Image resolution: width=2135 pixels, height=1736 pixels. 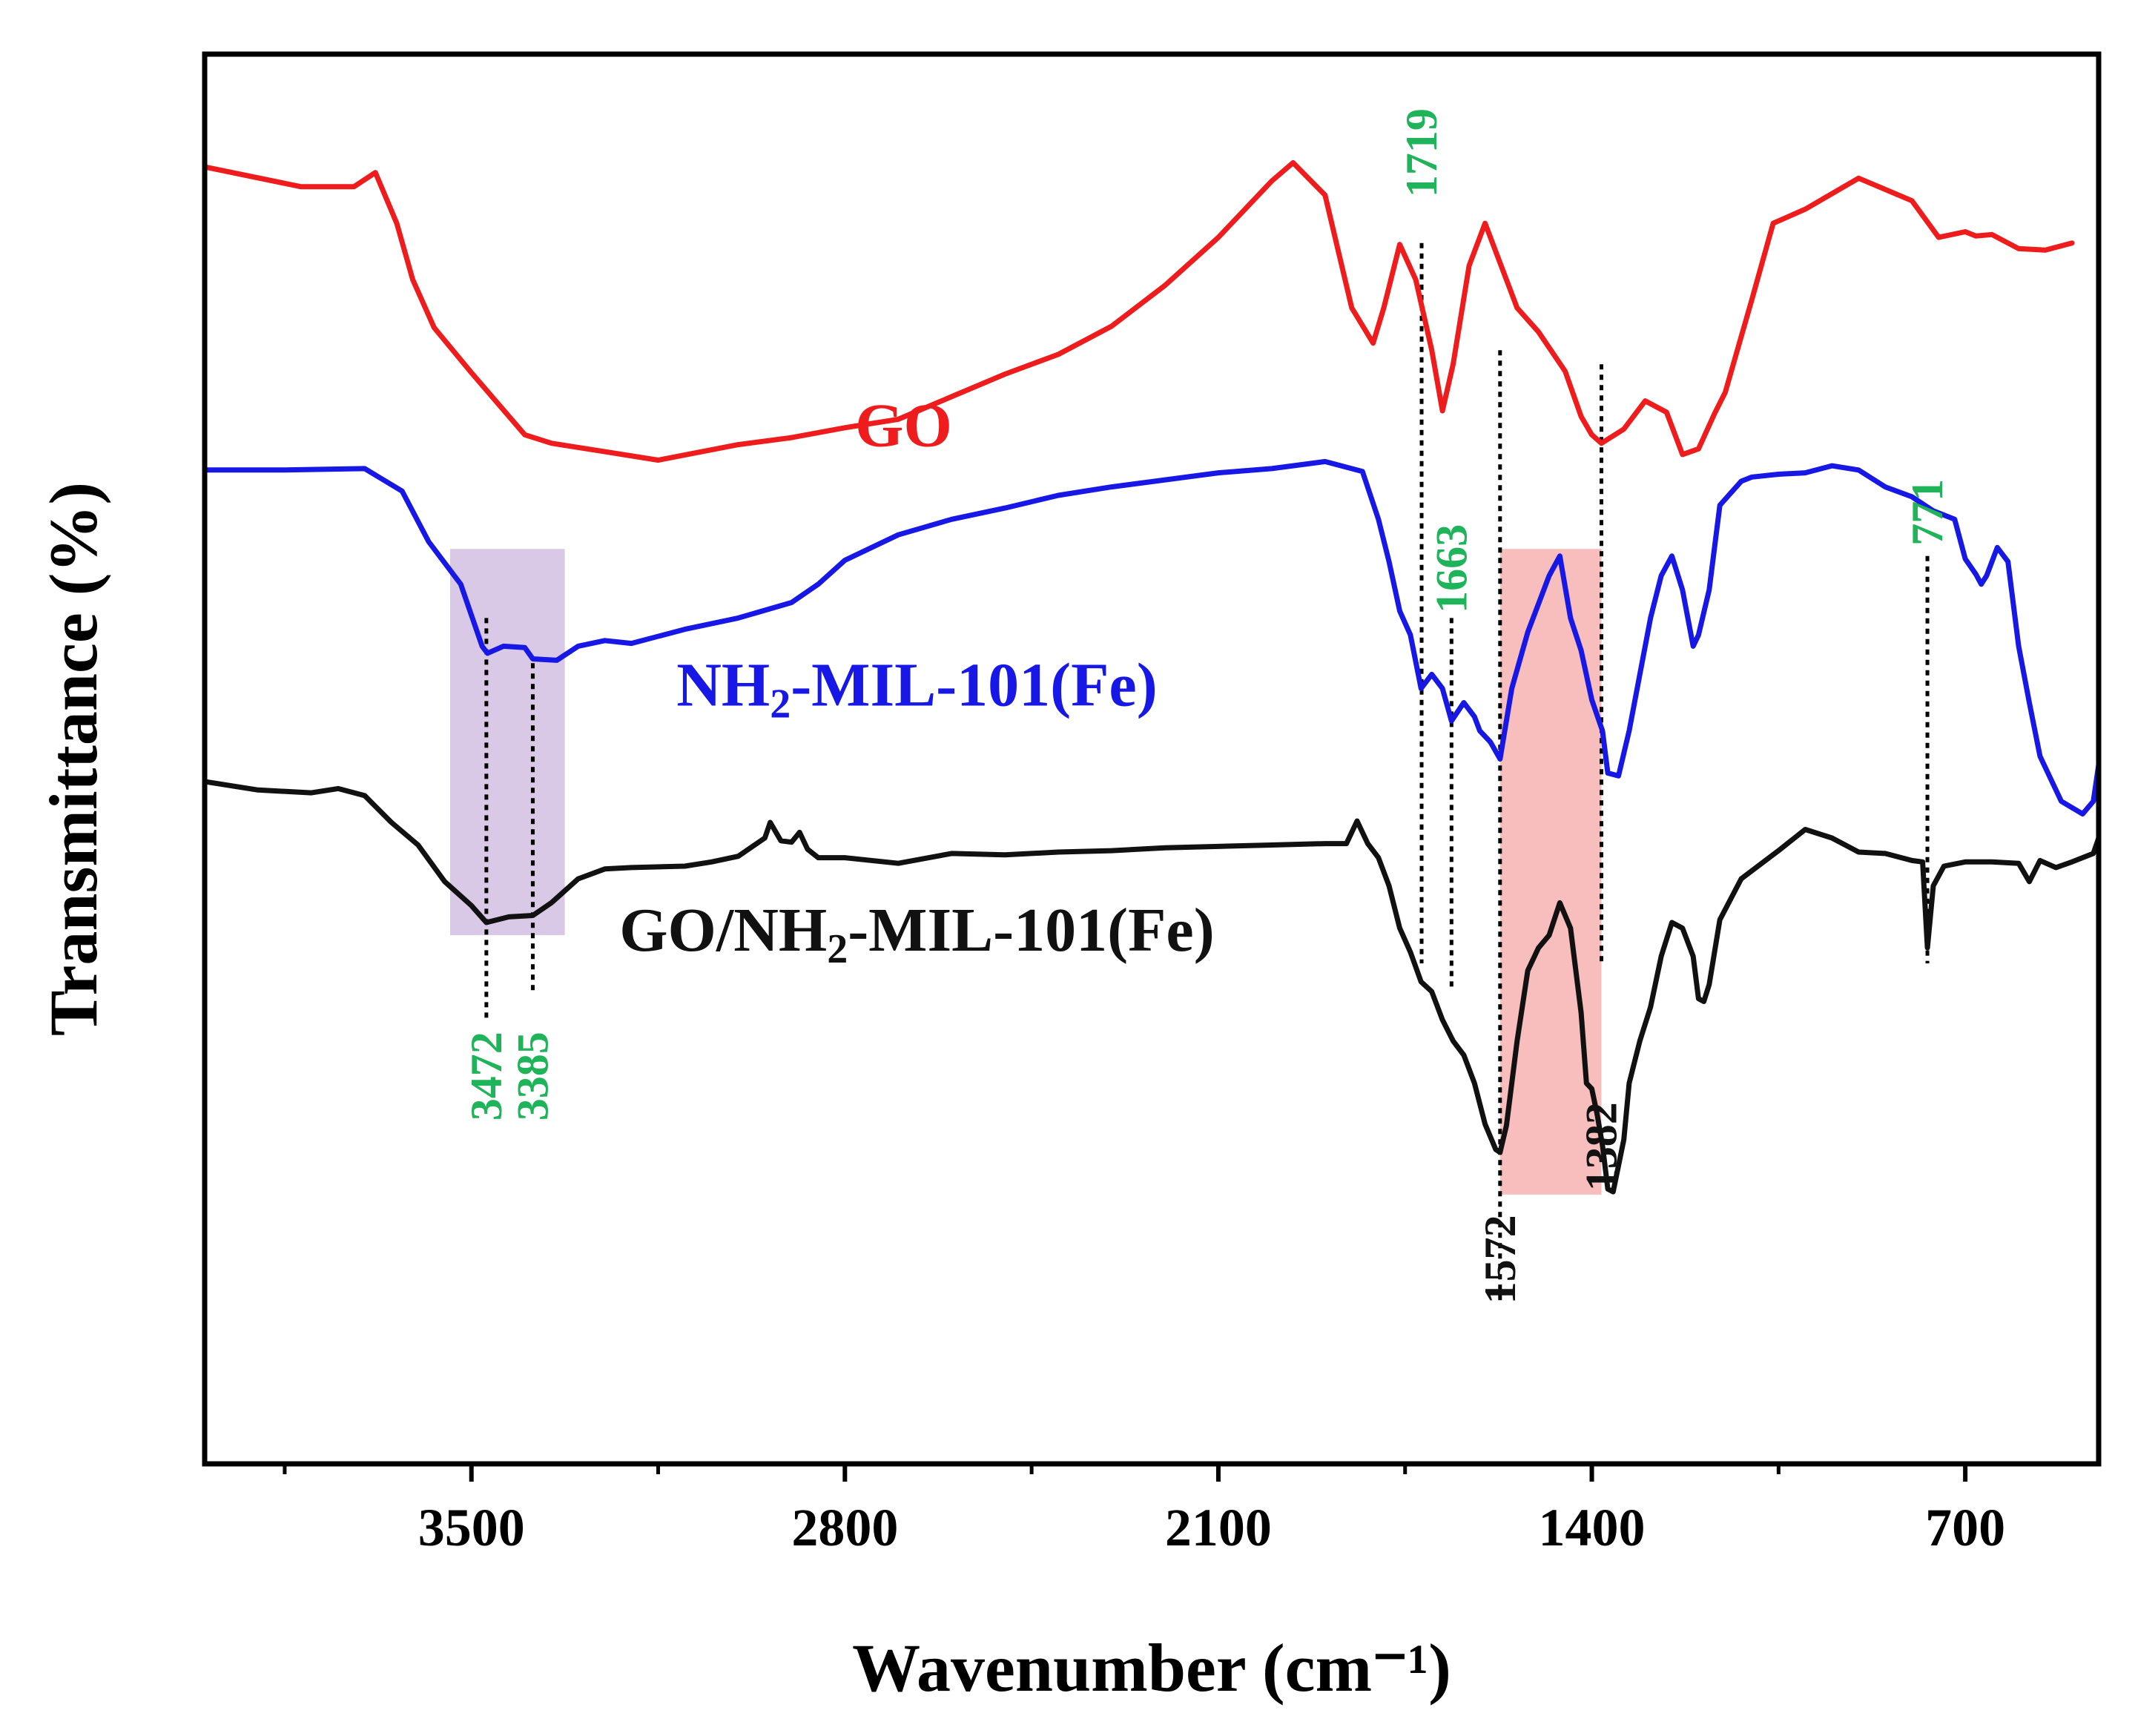 I want to click on x-axis-ticks: 3500 2800 2100 1400 700, so click(x=1144, y=1511).